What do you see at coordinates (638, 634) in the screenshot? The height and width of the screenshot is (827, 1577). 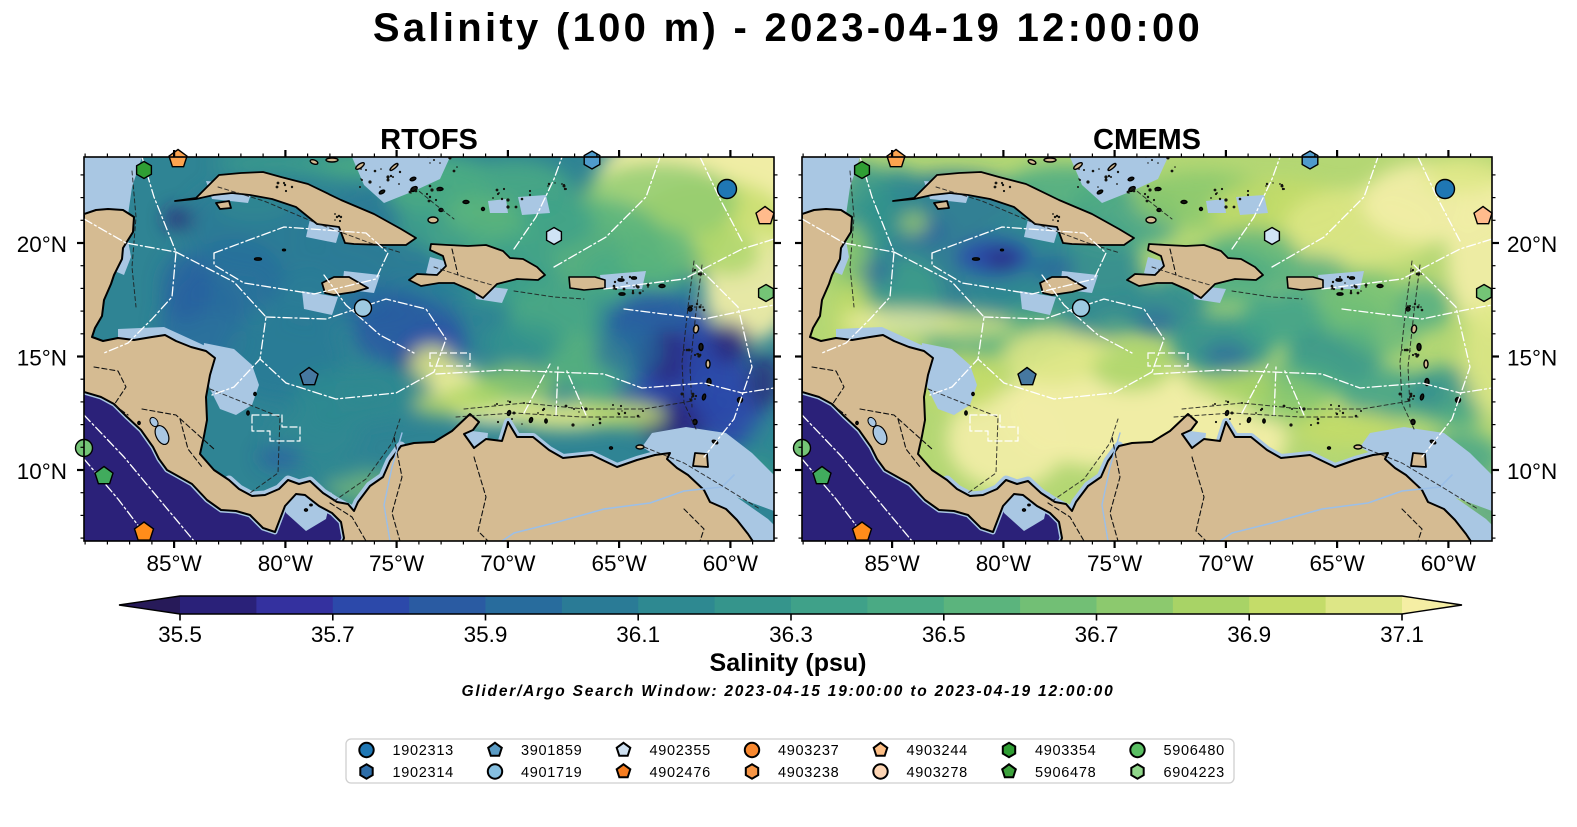 I see `svg-text: 36.1` at bounding box center [638, 634].